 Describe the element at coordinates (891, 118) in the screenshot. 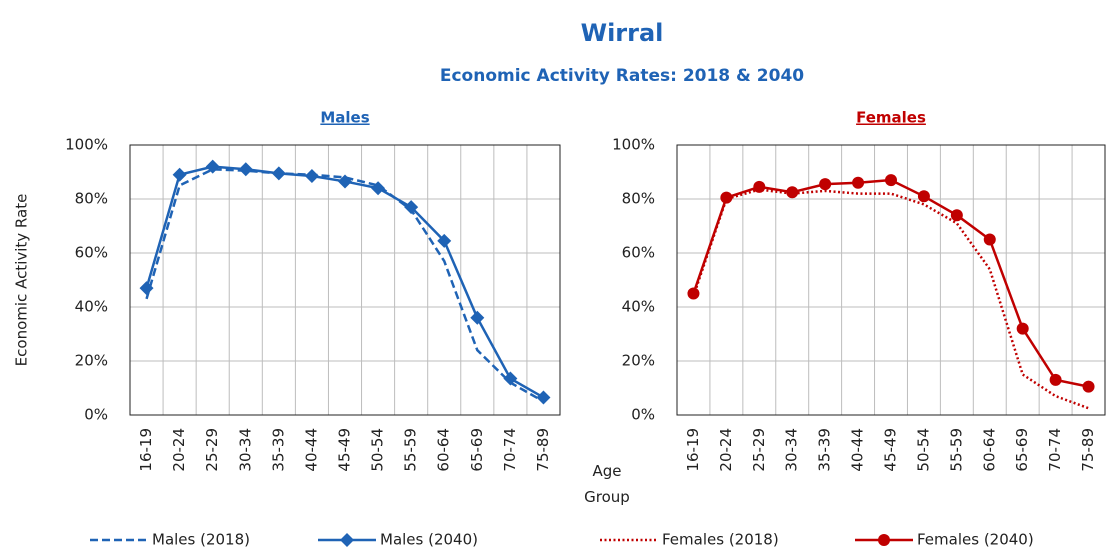

I see `panel-subtitle: Females` at that location.